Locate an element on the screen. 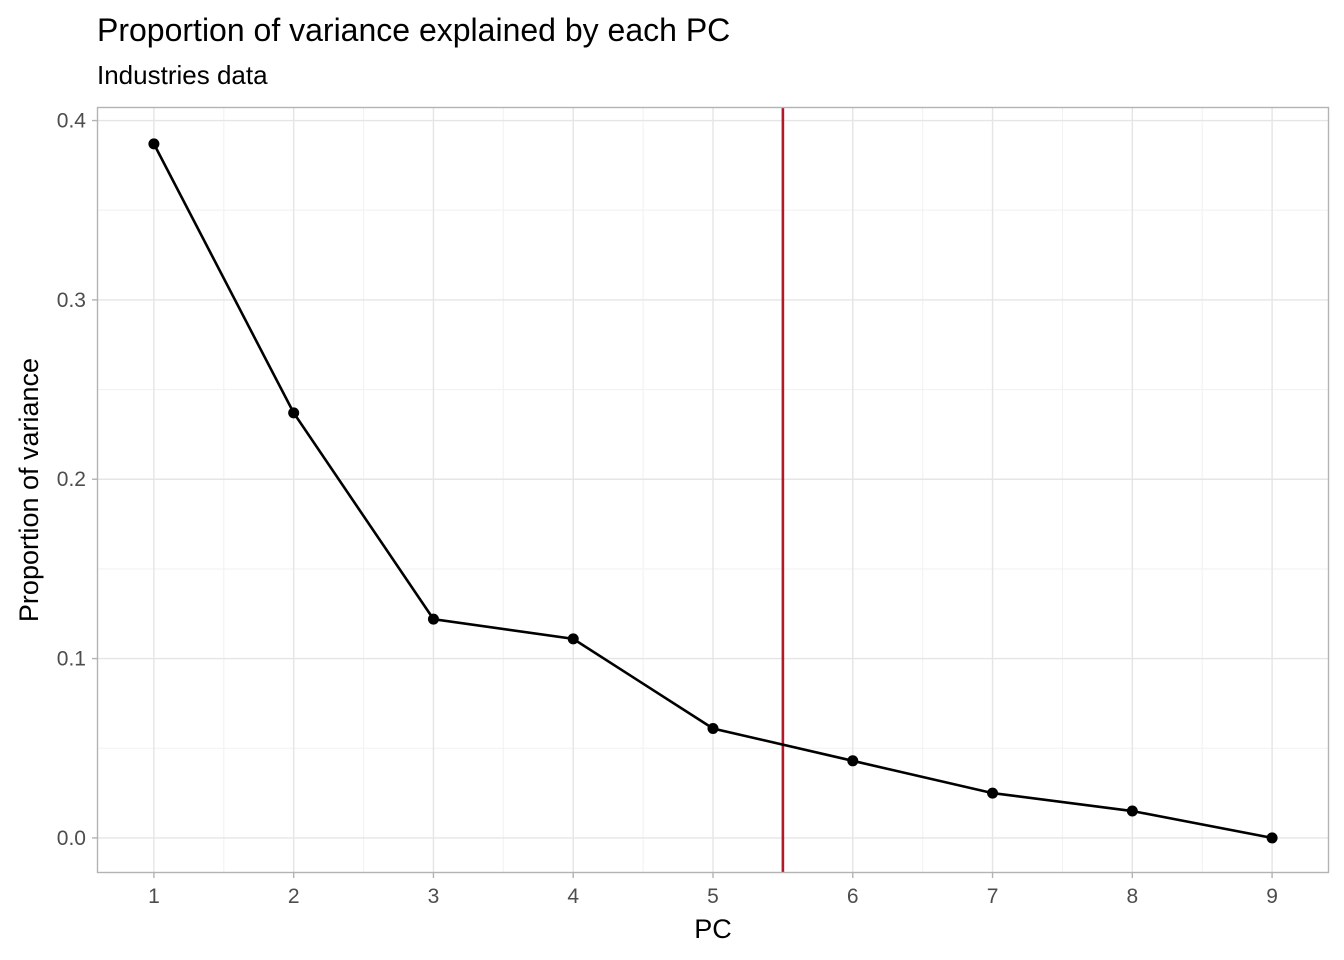  x-tick-label: 5 is located at coordinates (713, 896).